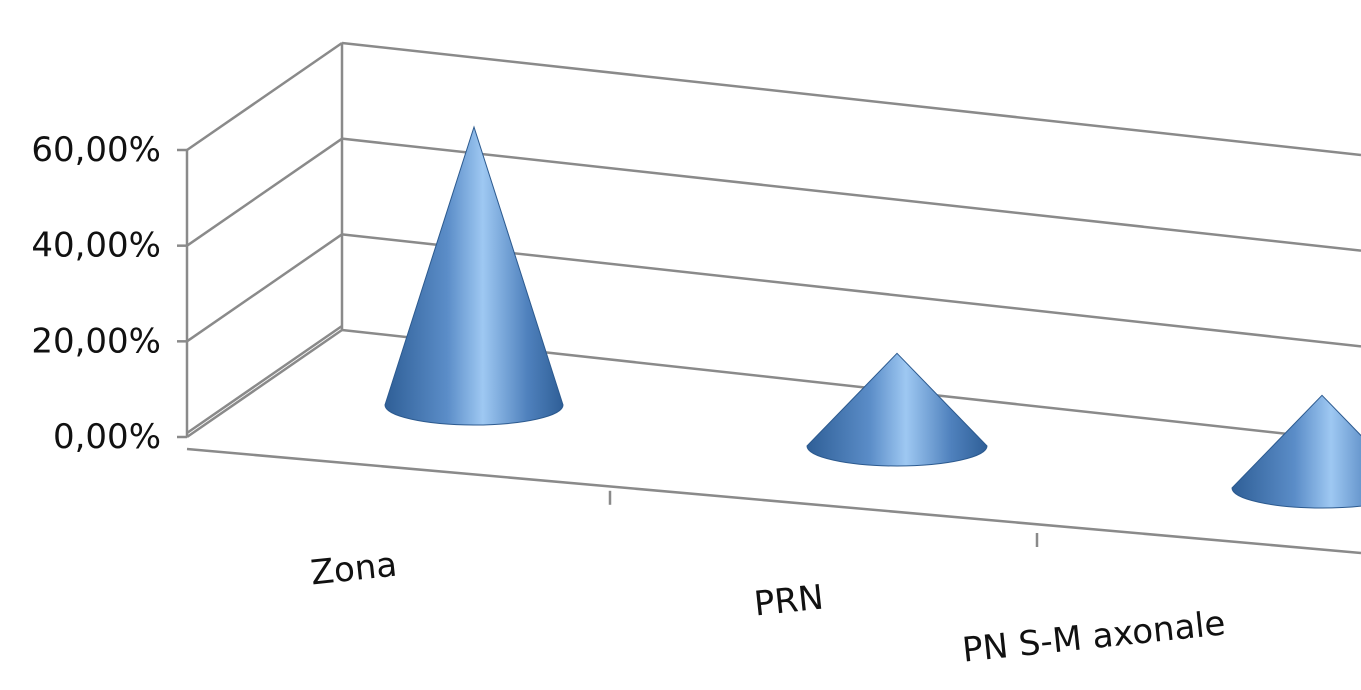 The image size is (1361, 690). Describe the element at coordinates (96, 150) in the screenshot. I see `y-tick-label: 60,00%` at that location.